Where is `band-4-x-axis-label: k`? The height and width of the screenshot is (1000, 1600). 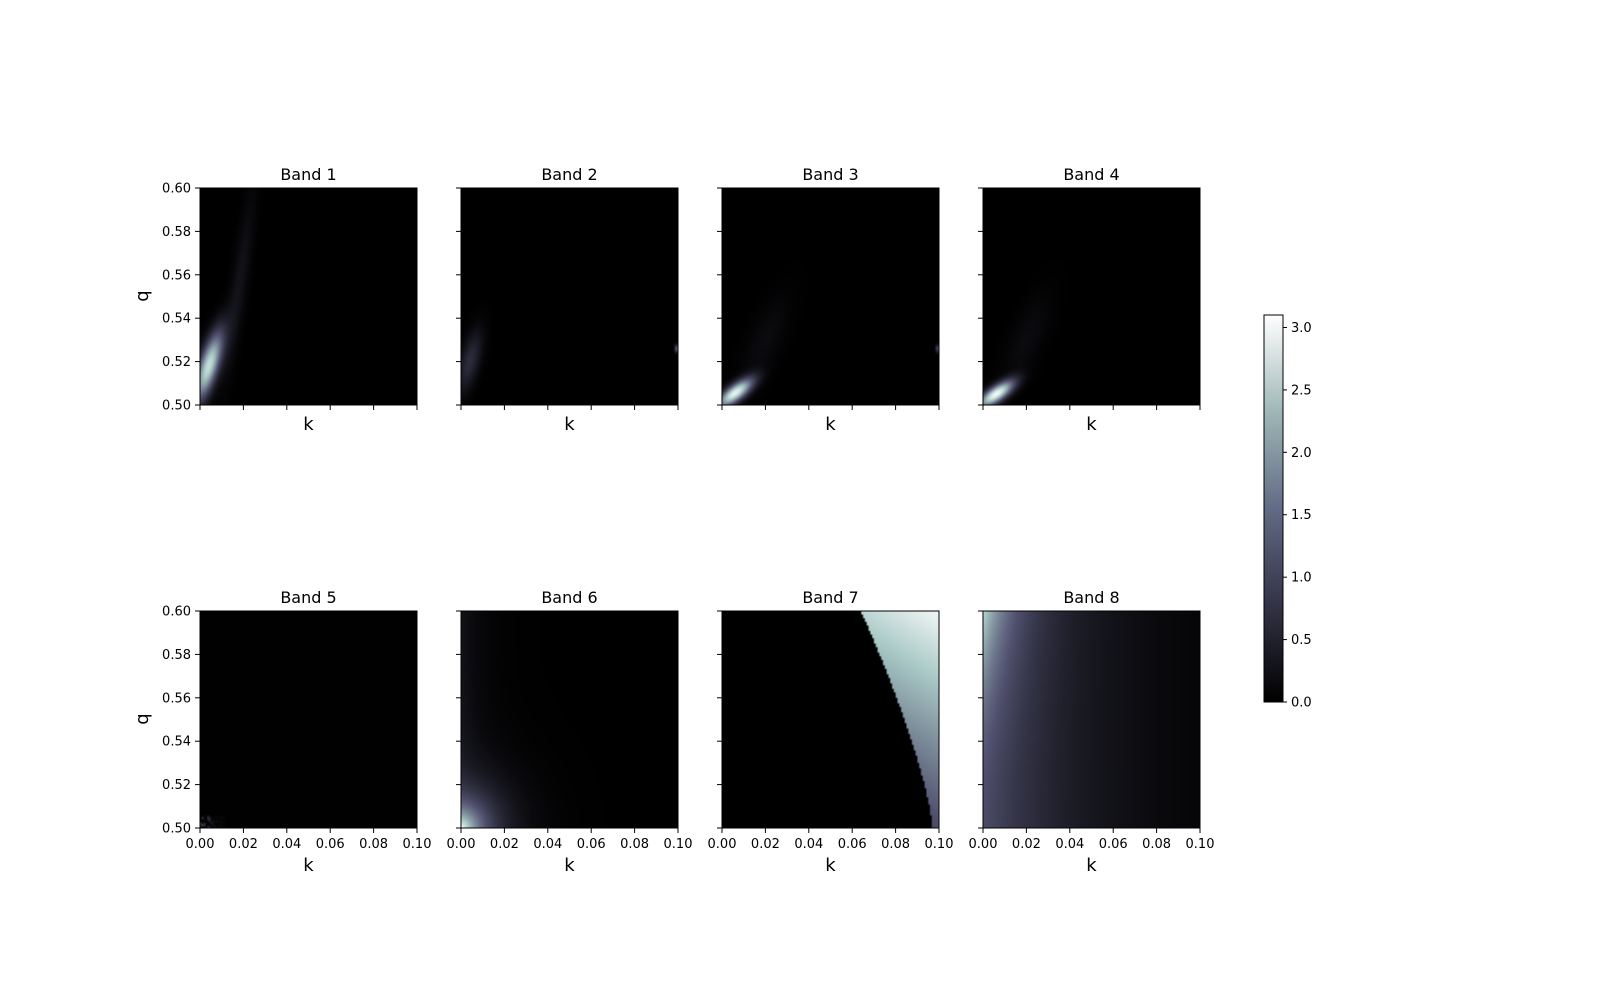
band-4-x-axis-label: k is located at coordinates (1091, 424).